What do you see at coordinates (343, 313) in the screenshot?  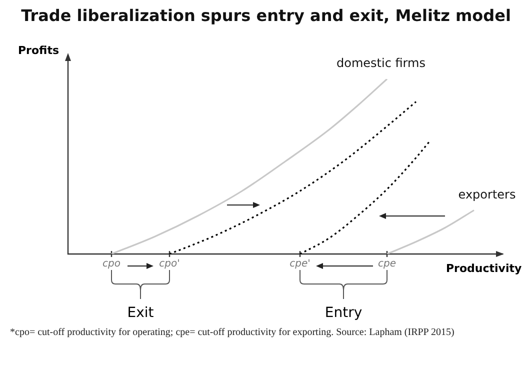 I see `text: Entry` at bounding box center [343, 313].